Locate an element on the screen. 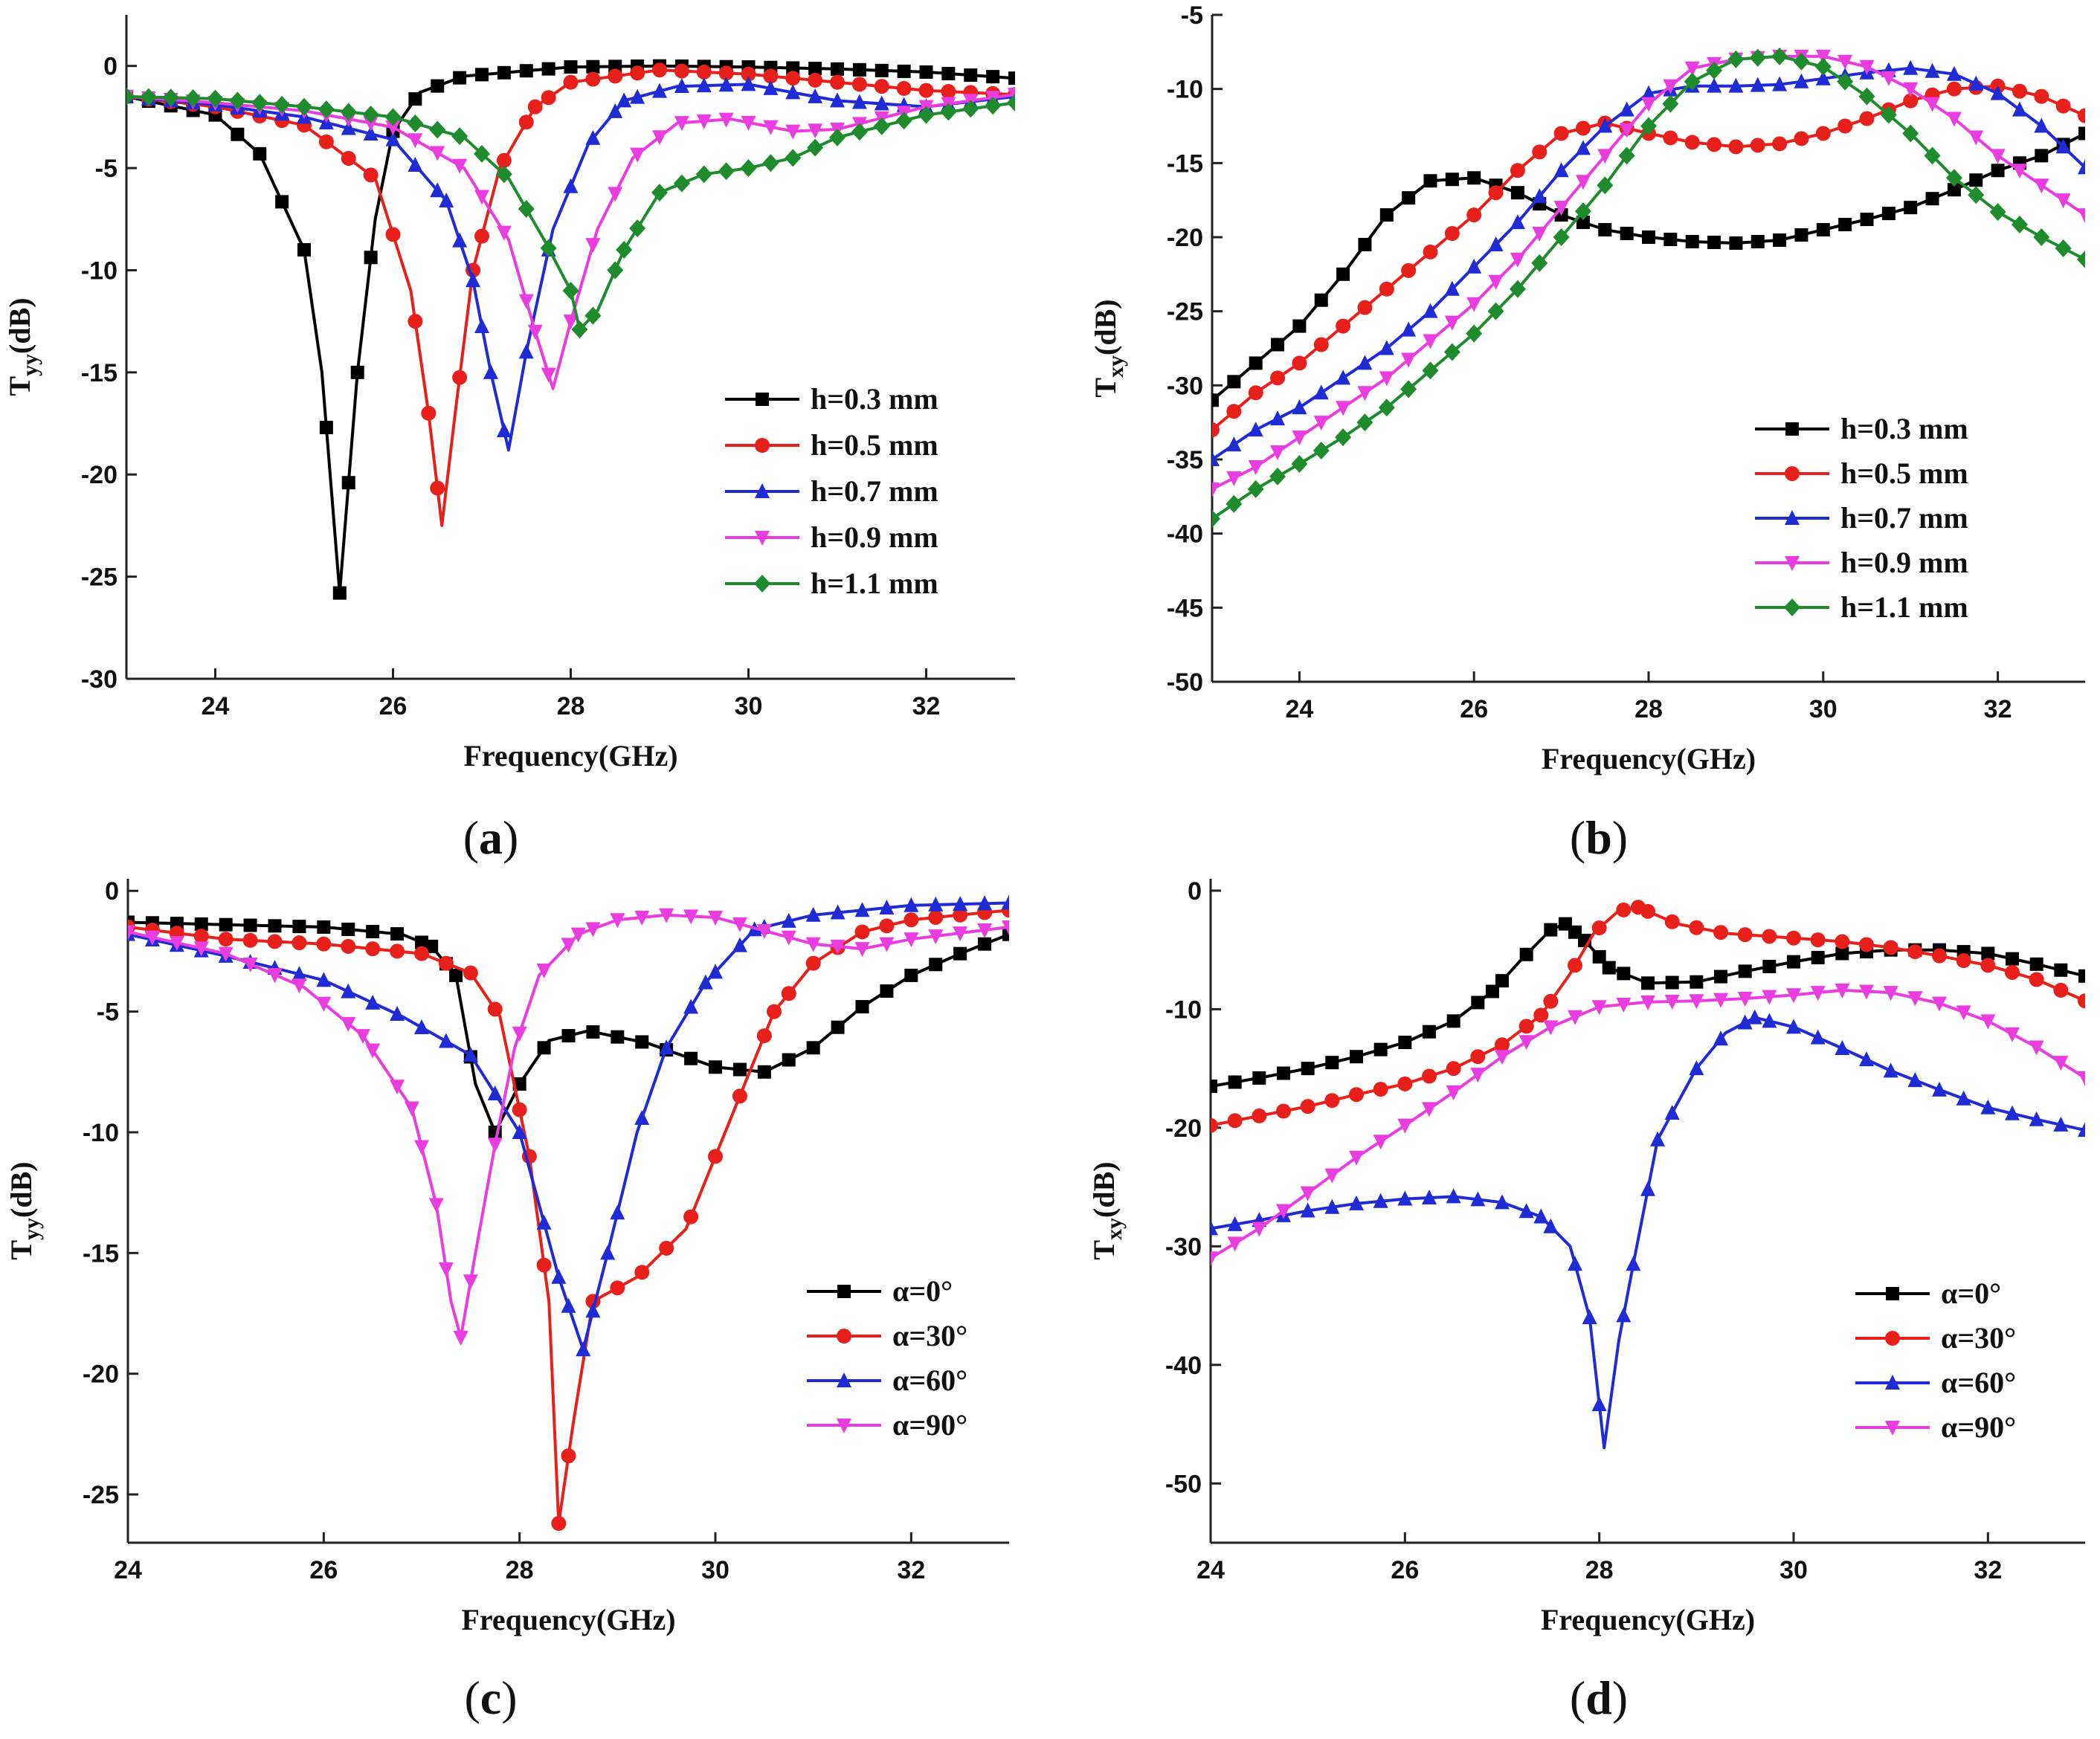 Image resolution: width=2100 pixels, height=1739 pixels. legend-label: α=90° is located at coordinates (1979, 1427).